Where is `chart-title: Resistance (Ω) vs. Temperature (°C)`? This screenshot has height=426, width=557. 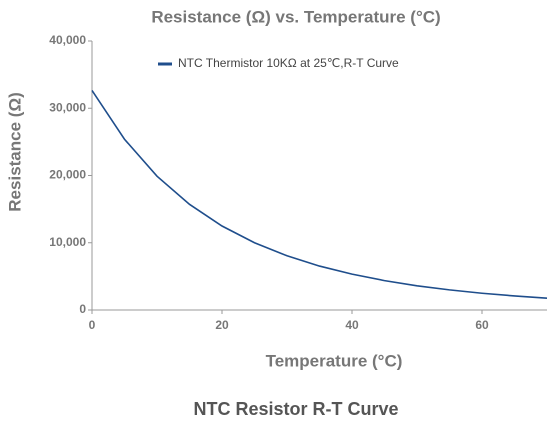 chart-title: Resistance (Ω) vs. Temperature (°C) is located at coordinates (295, 16).